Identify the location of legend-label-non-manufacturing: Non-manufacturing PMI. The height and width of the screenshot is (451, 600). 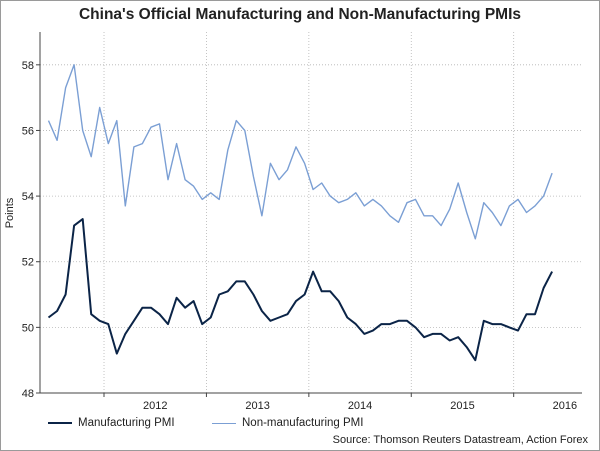
(303, 423).